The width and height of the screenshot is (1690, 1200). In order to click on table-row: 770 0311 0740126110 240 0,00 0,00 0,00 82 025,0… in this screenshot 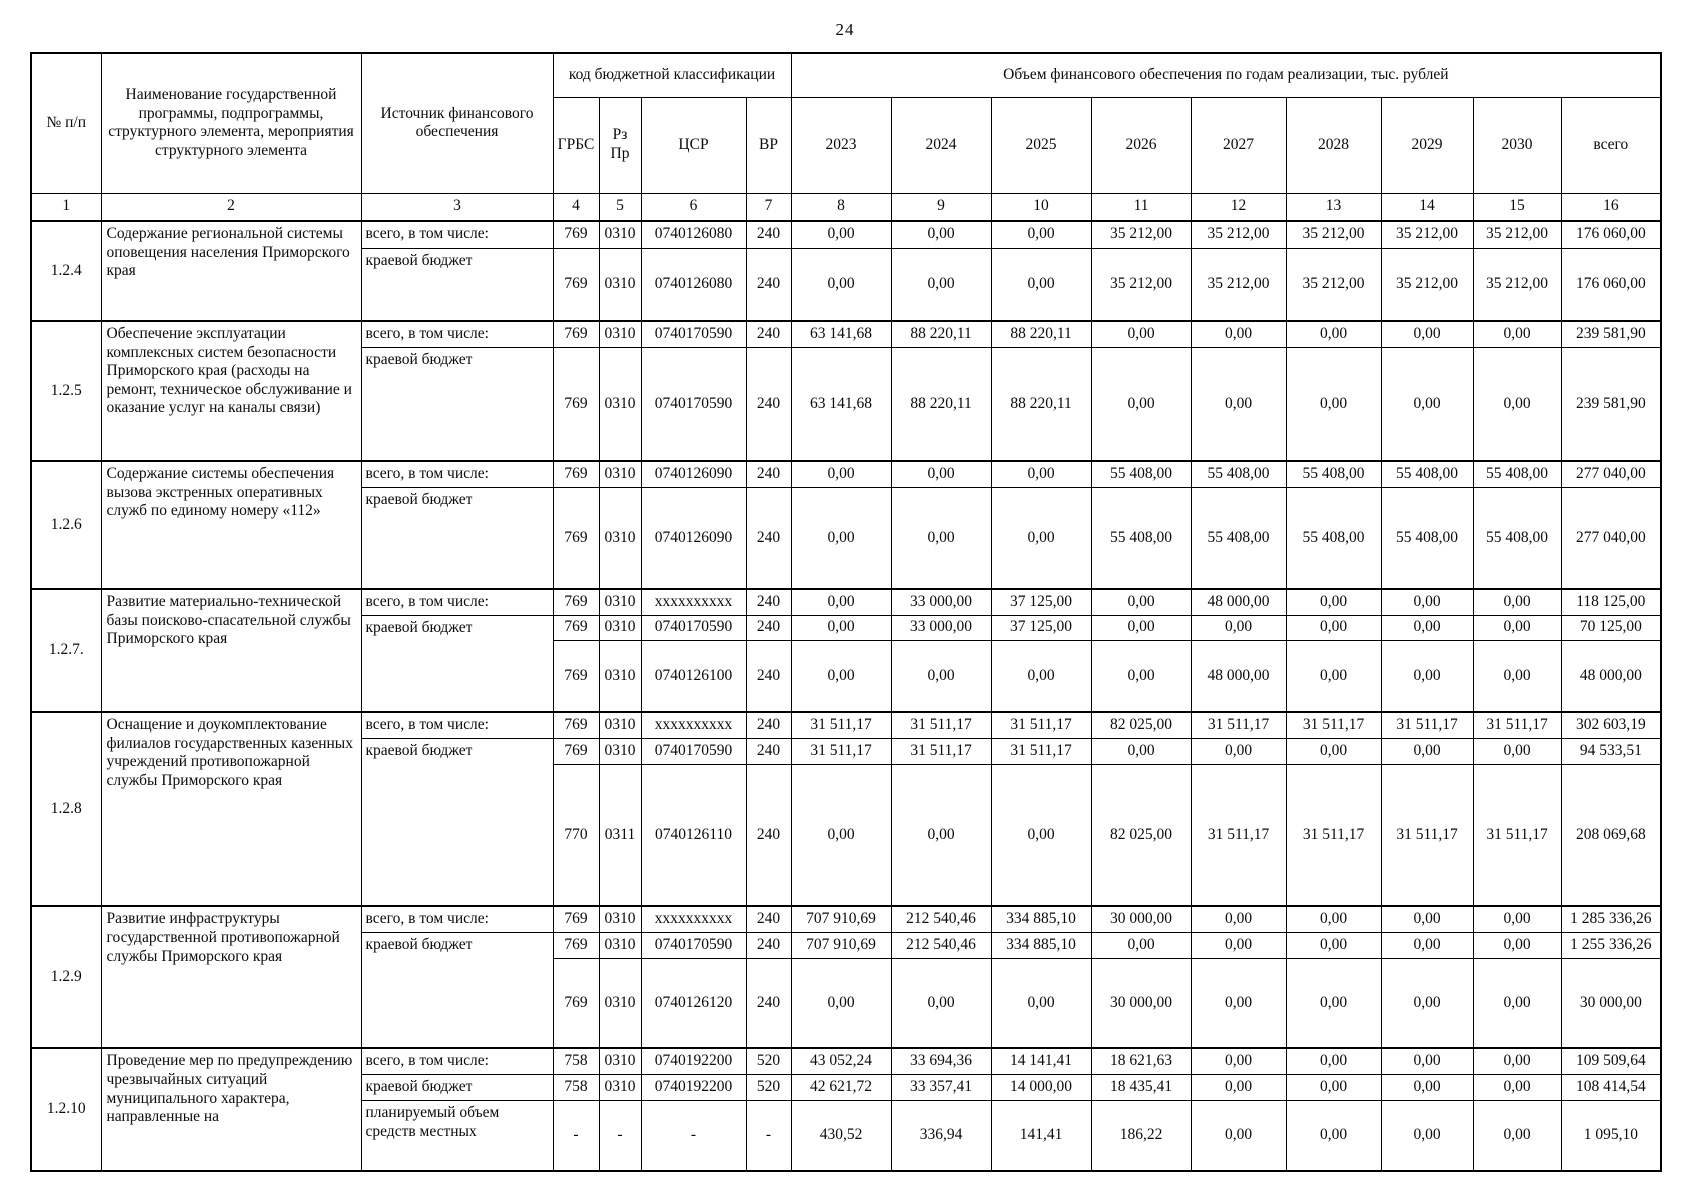, I will do `click(846, 835)`.